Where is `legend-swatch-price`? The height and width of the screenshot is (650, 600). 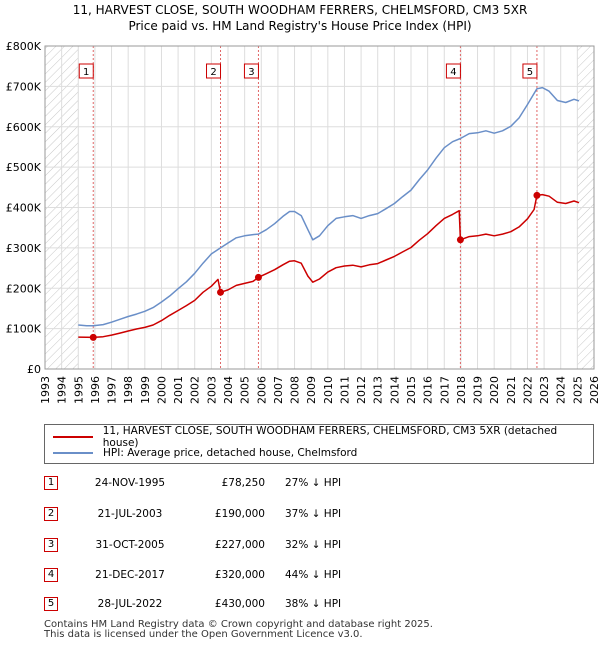
legend-swatch-price is located at coordinates (73, 437).